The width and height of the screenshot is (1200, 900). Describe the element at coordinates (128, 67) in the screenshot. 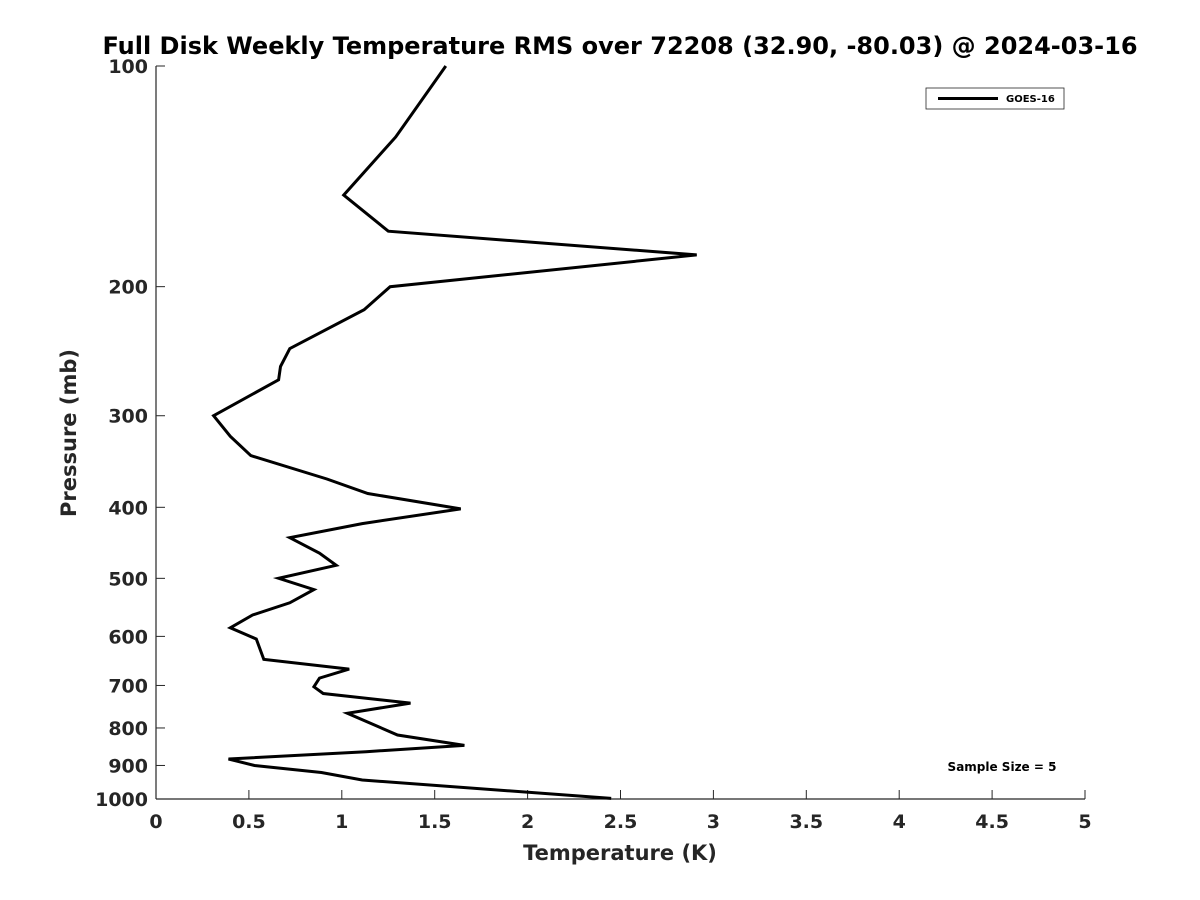

I see `y-tick-label: 100` at that location.